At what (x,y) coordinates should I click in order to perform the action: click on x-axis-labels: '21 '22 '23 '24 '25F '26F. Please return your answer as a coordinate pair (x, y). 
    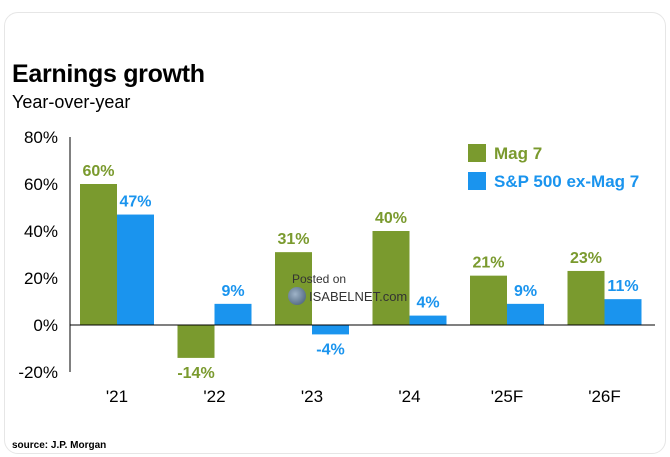
    Looking at the image, I should click on (363, 396).